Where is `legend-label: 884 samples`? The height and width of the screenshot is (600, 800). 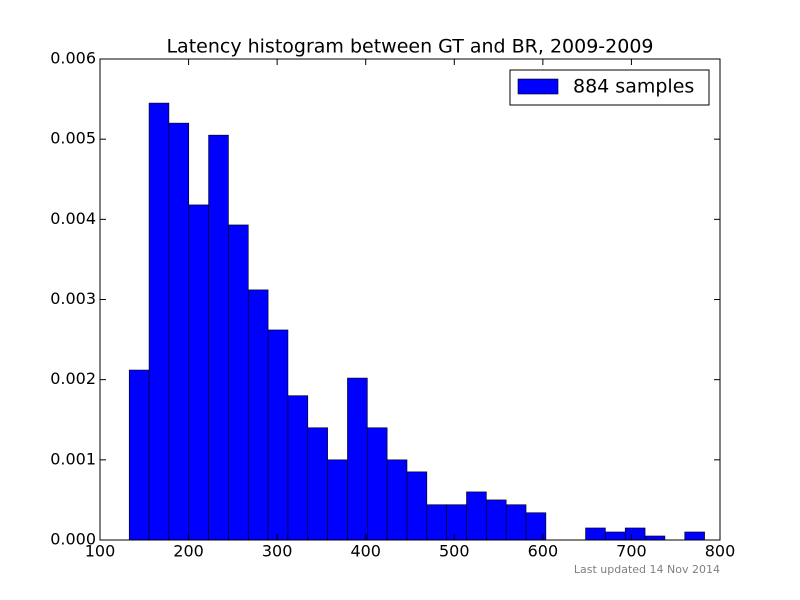 legend-label: 884 samples is located at coordinates (633, 87).